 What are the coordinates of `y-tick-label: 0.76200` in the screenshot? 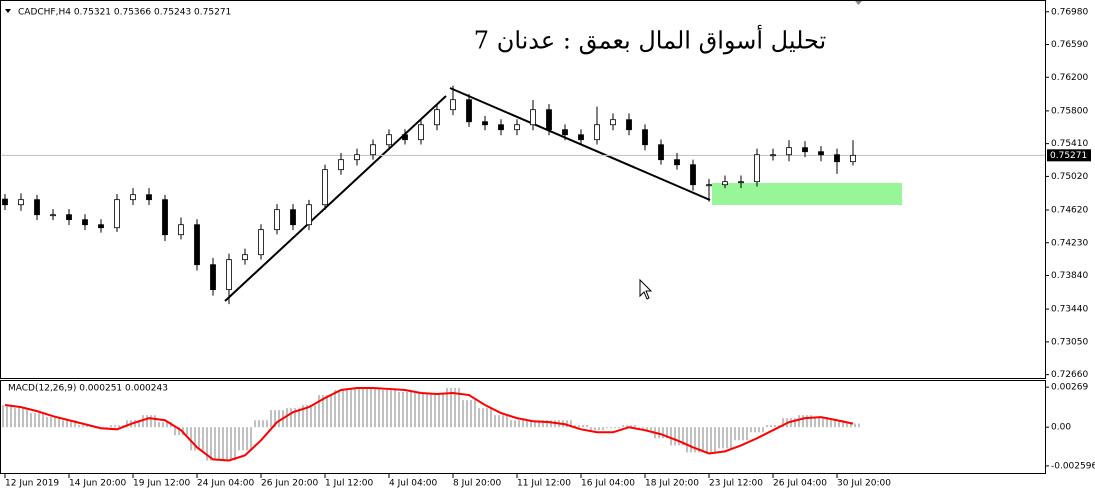 It's located at (1069, 78).